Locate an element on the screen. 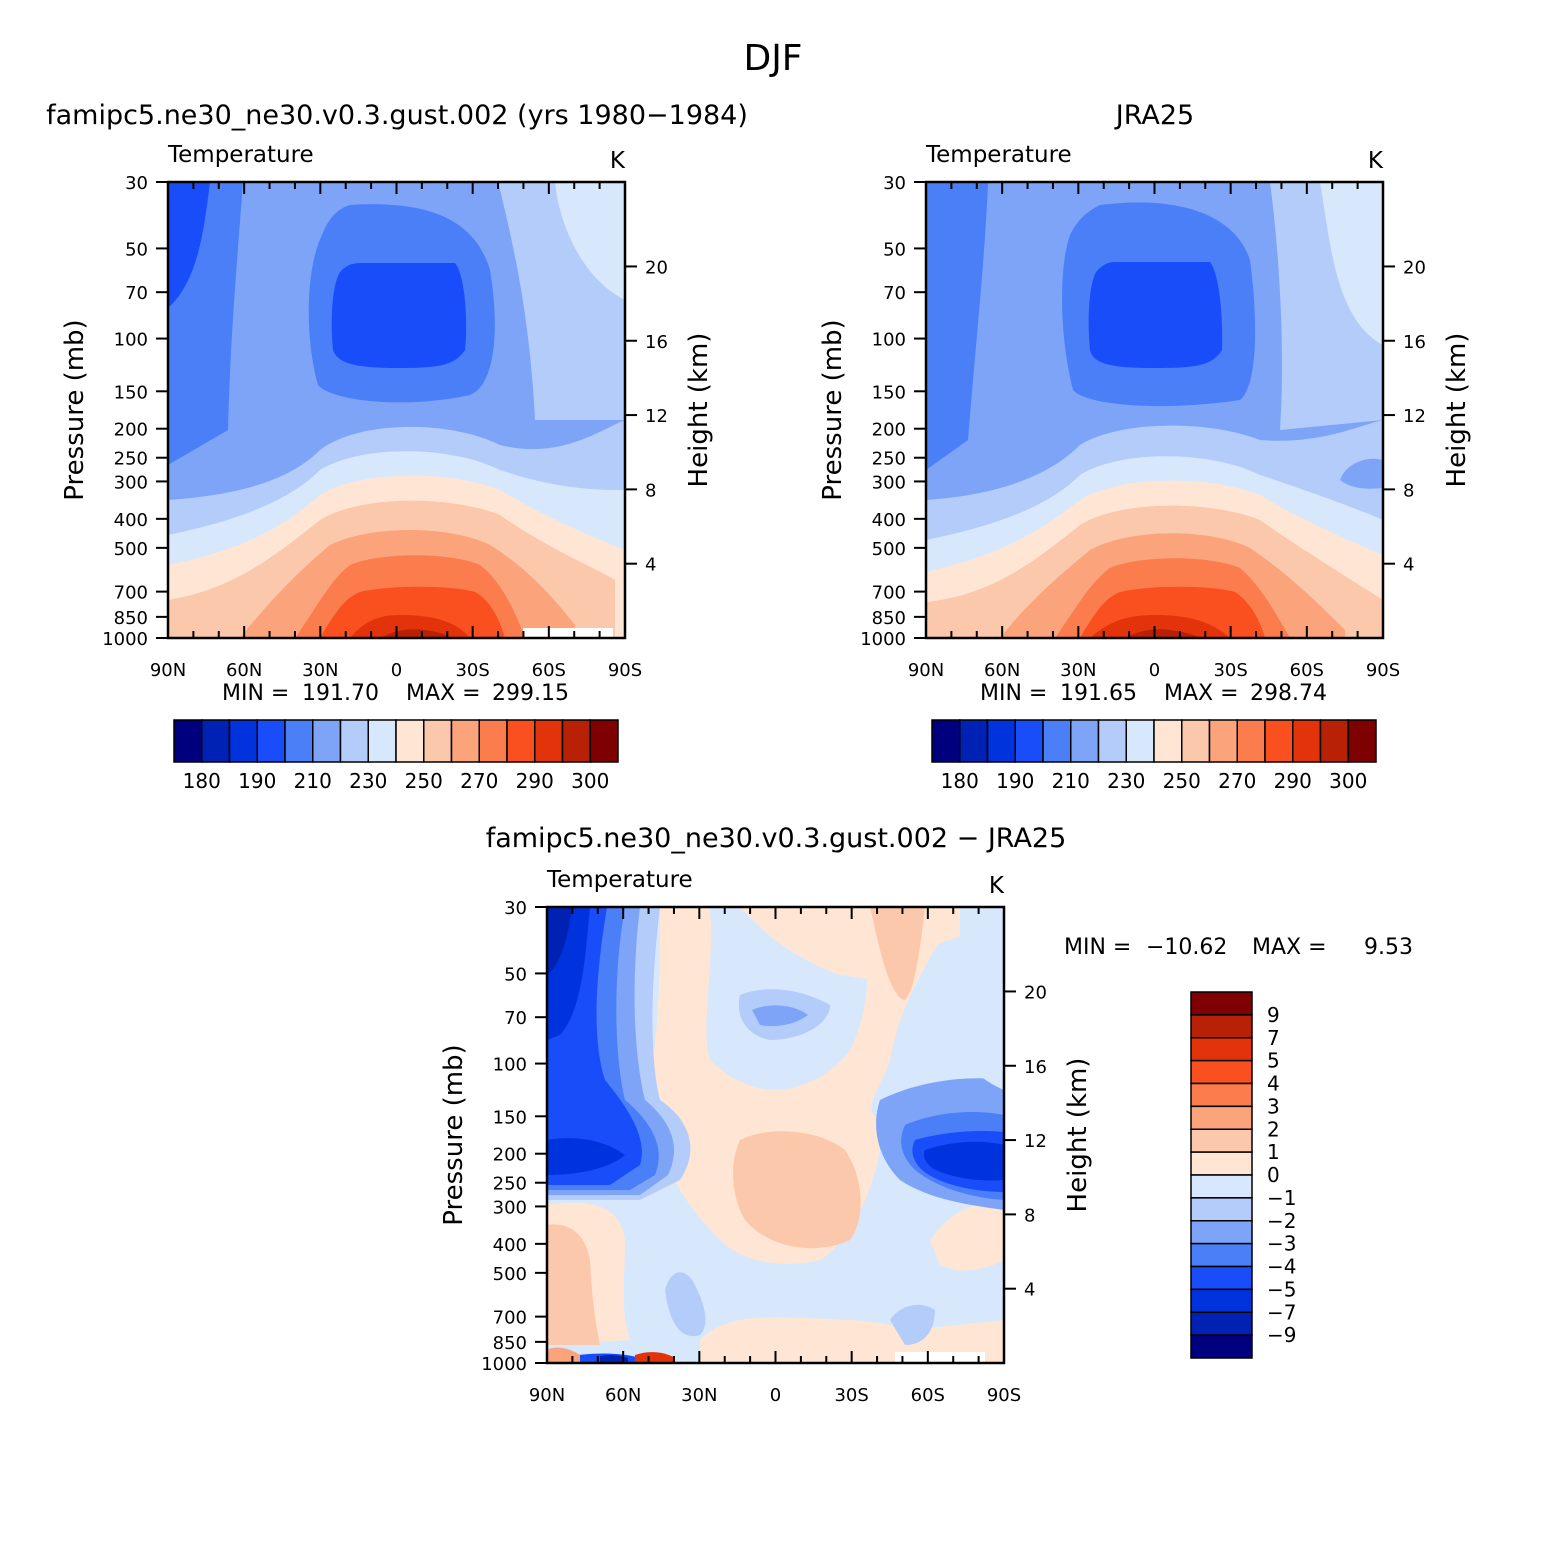 Image resolution: width=1552 pixels, height=1549 pixels. colorbar-label: 0 is located at coordinates (1273, 1175).